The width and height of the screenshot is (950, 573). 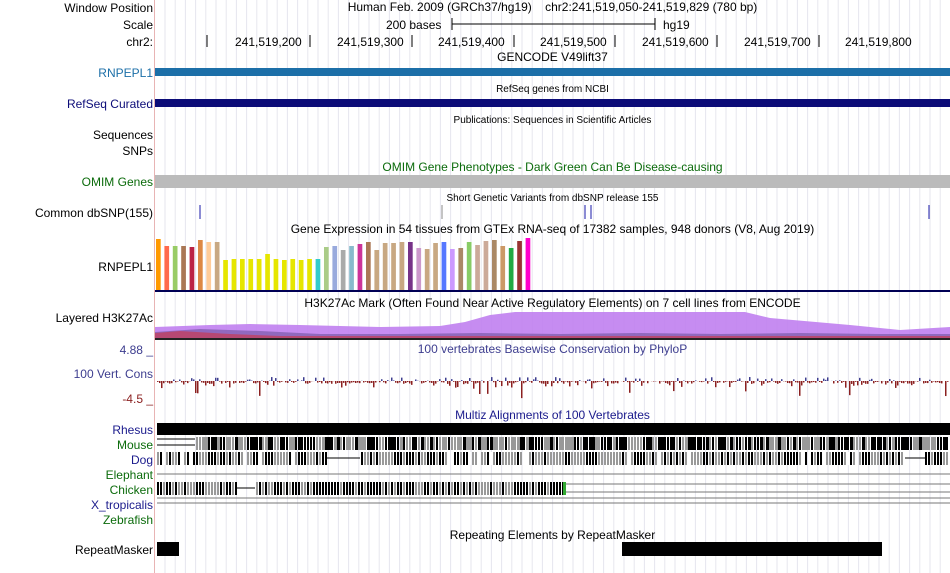 I want to click on ruler-tick-label: 241,519,700, so click(x=777, y=42).